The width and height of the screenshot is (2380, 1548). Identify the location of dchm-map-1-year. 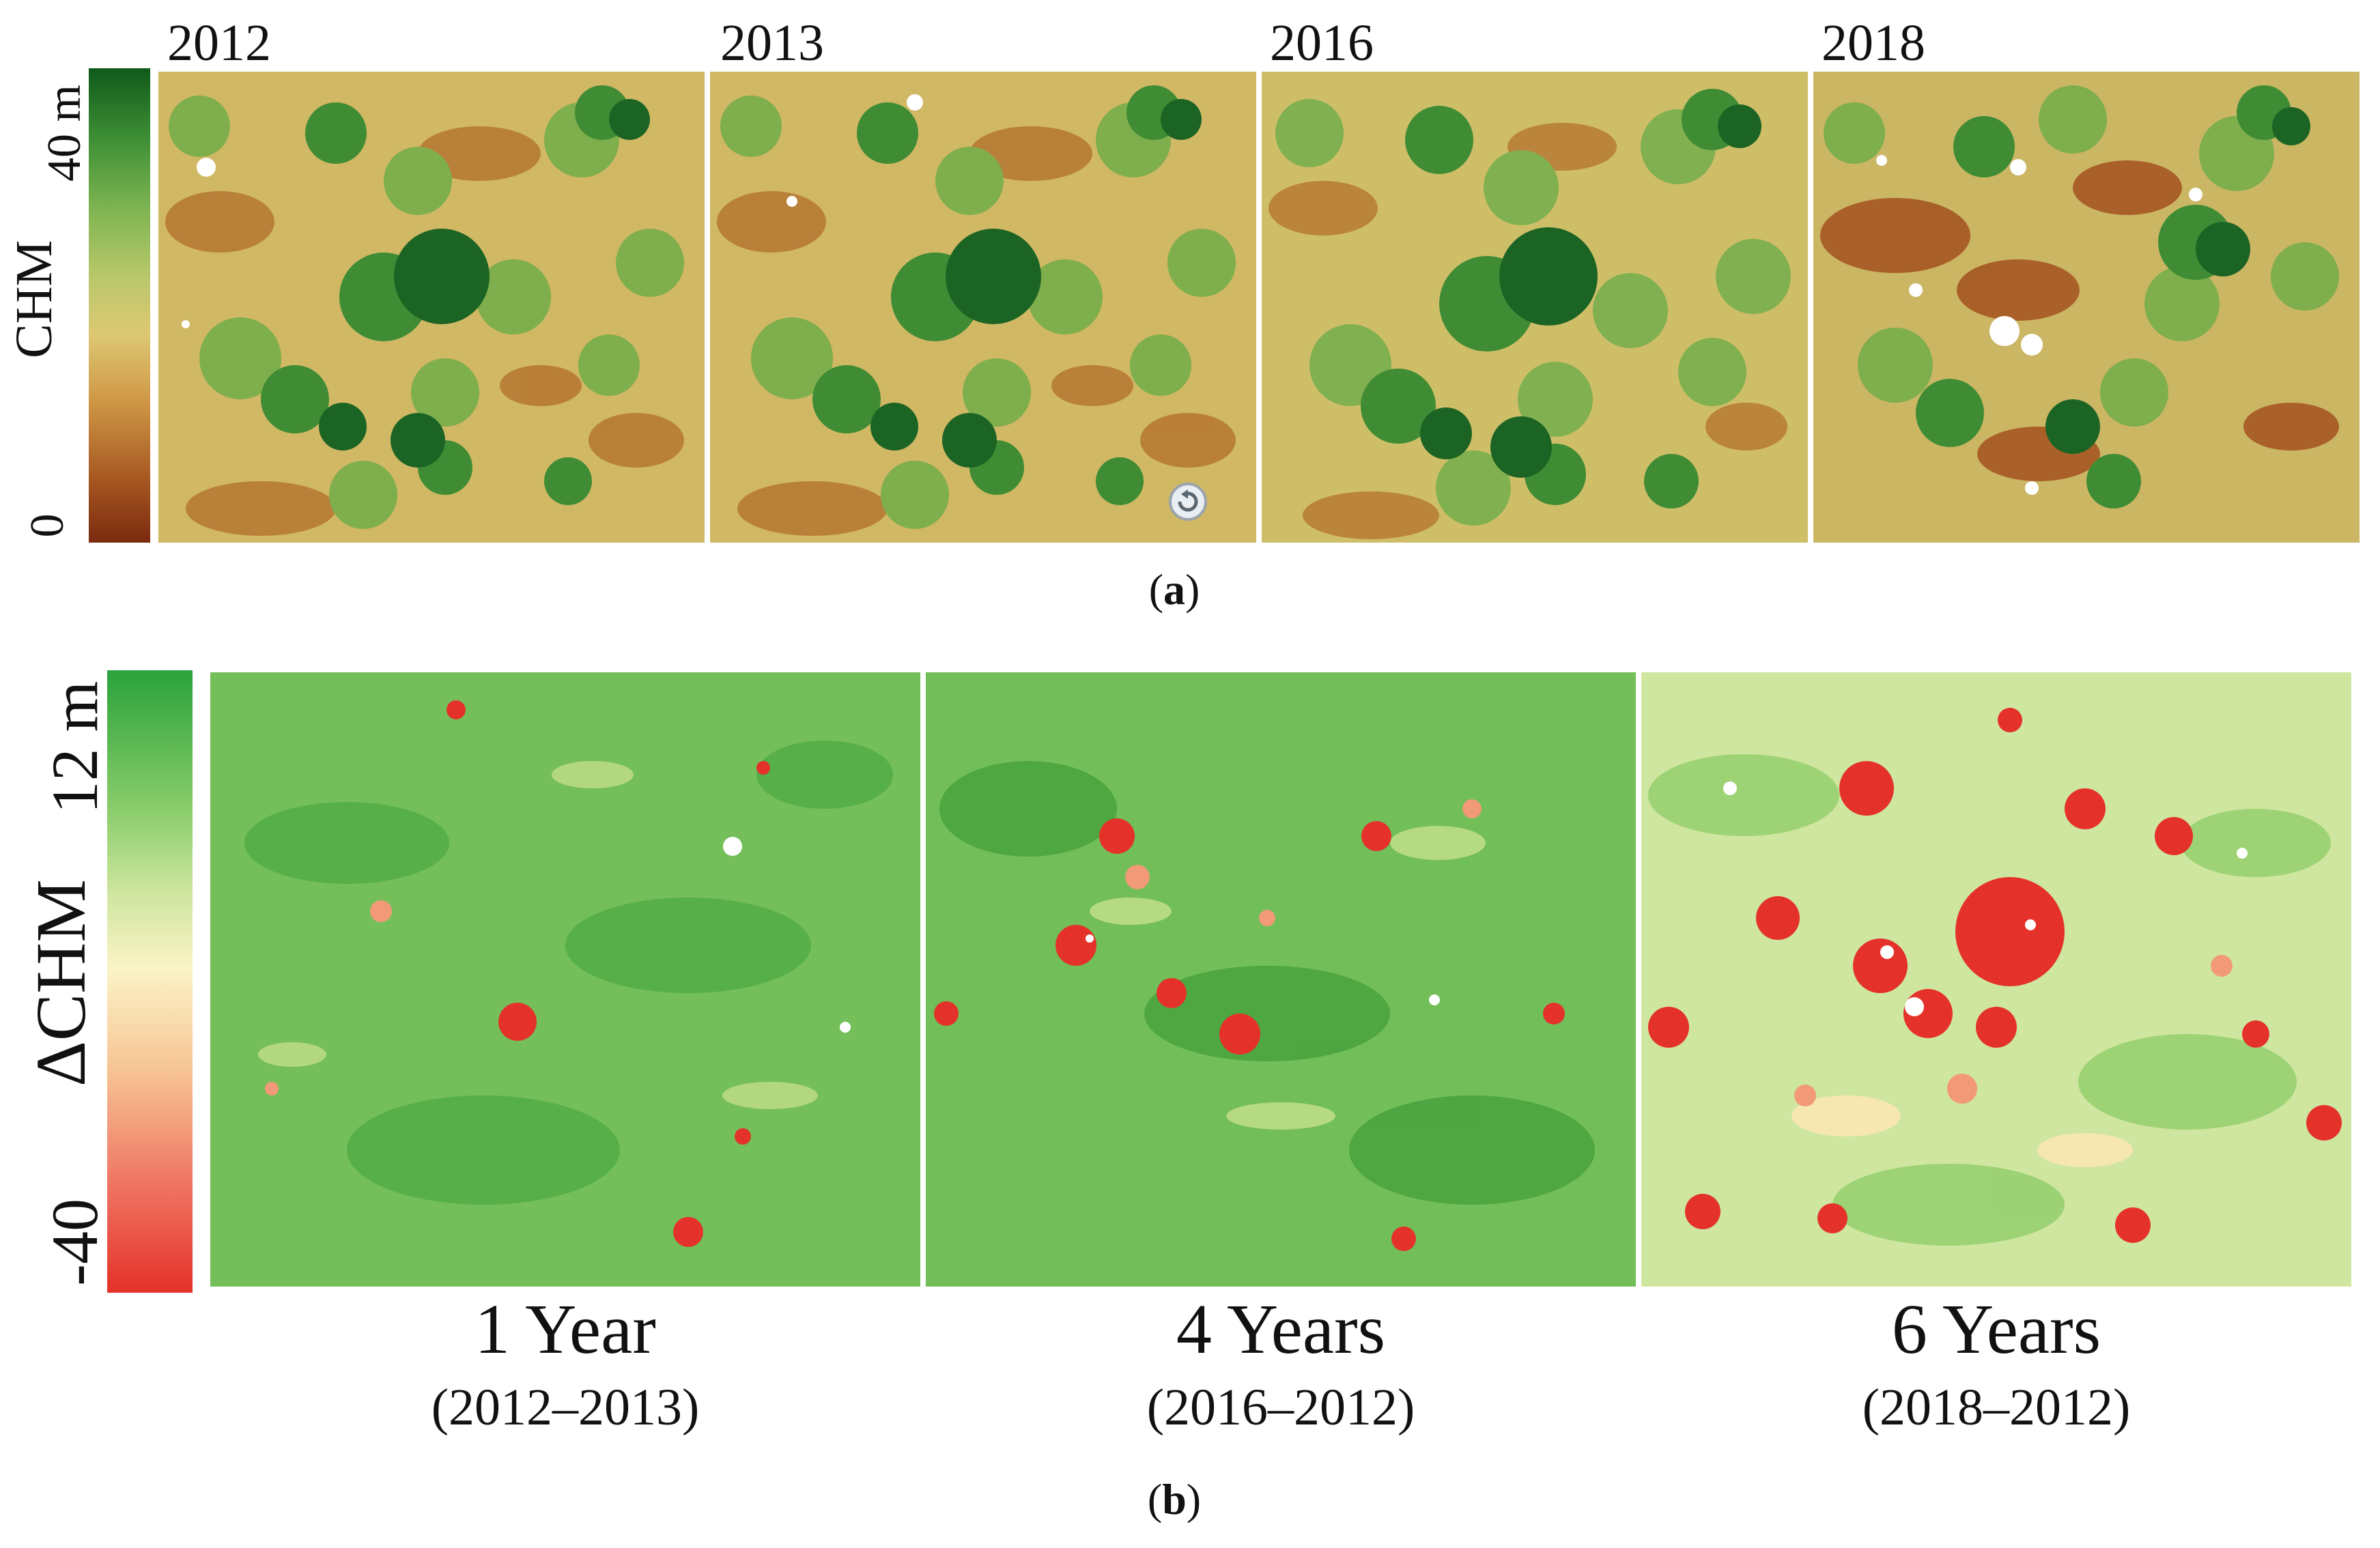
(565, 979).